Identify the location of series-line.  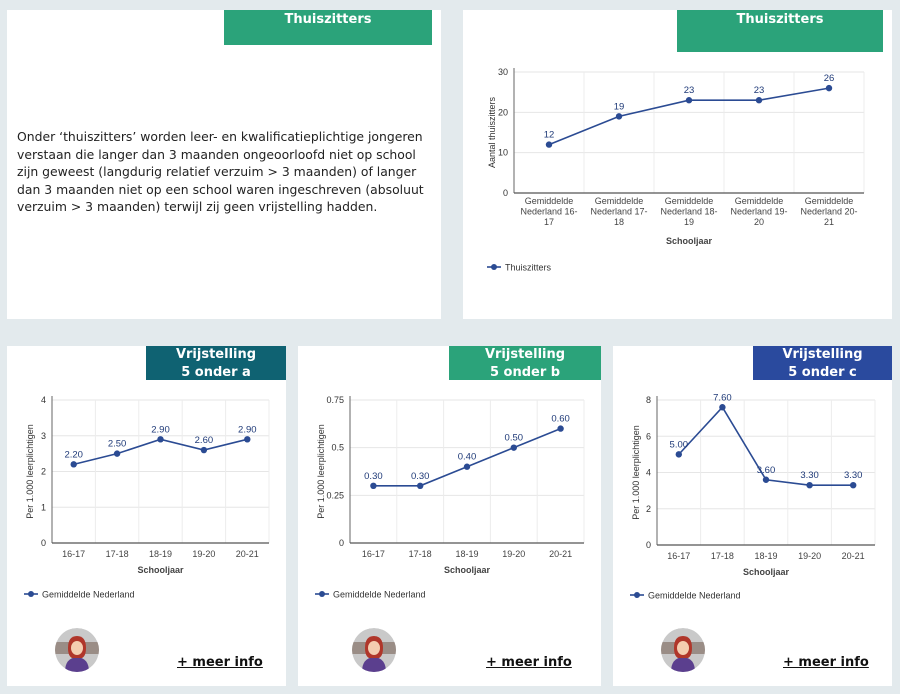
(160, 452).